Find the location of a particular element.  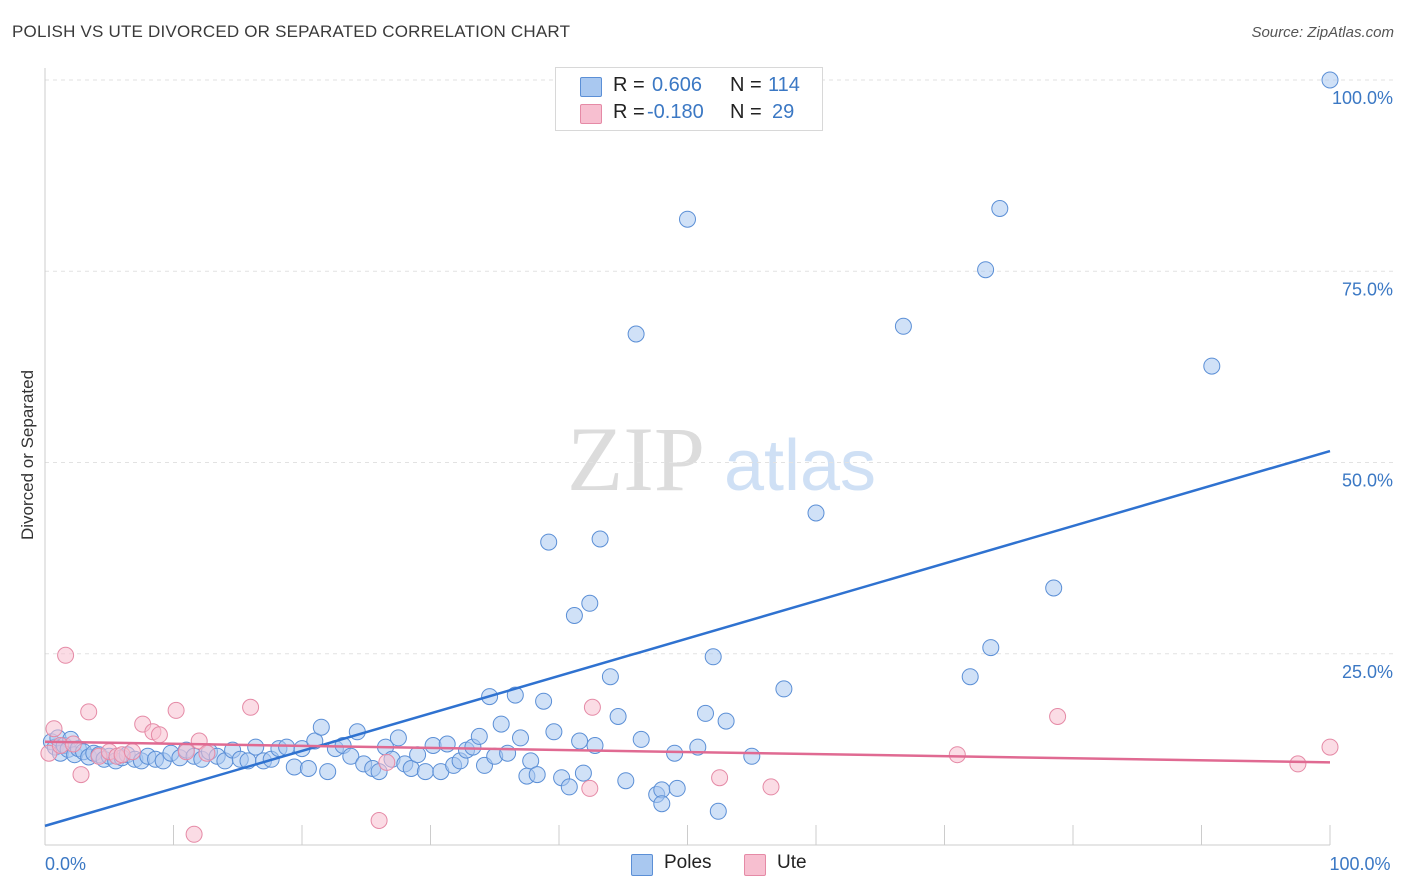

y-tick-label: 25.0% is located at coordinates (1367, 672).